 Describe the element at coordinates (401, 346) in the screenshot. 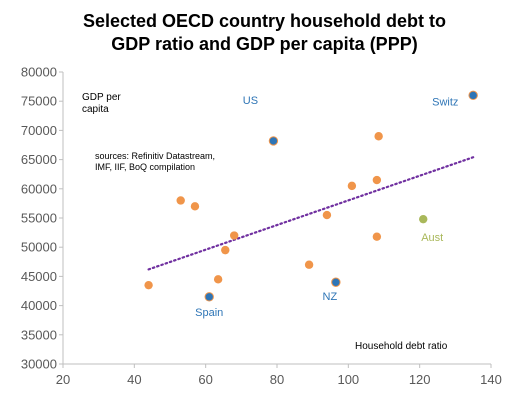

I see `x-axis-label: Household debt ratio` at that location.